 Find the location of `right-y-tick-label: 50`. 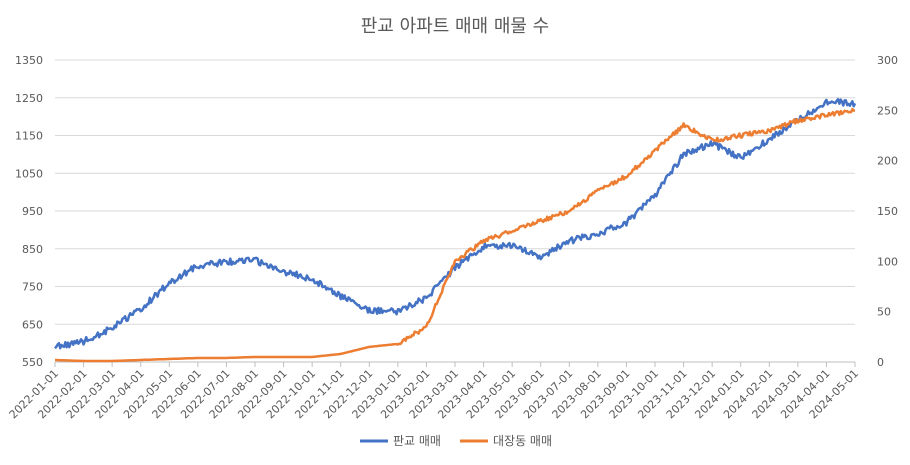

right-y-tick-label: 50 is located at coordinates (884, 312).